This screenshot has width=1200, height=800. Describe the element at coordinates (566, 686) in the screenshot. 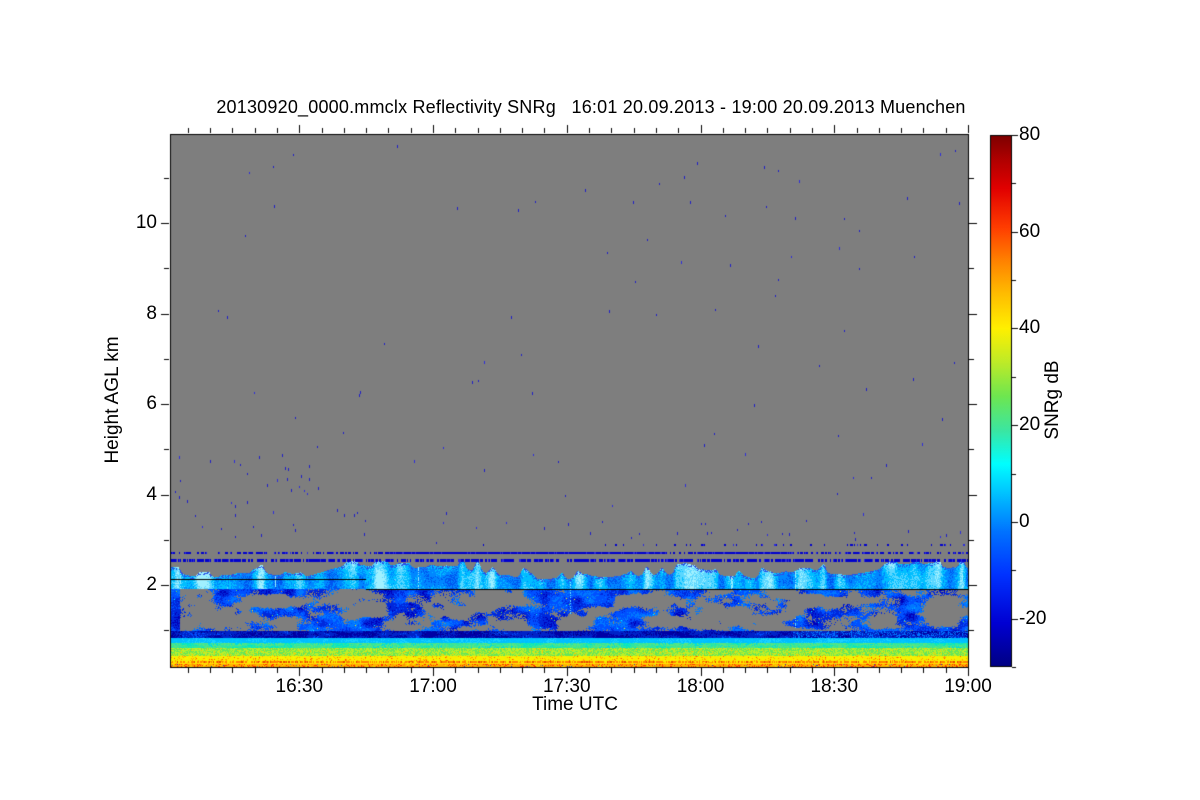

I see `x-tick-label: 17:30` at that location.